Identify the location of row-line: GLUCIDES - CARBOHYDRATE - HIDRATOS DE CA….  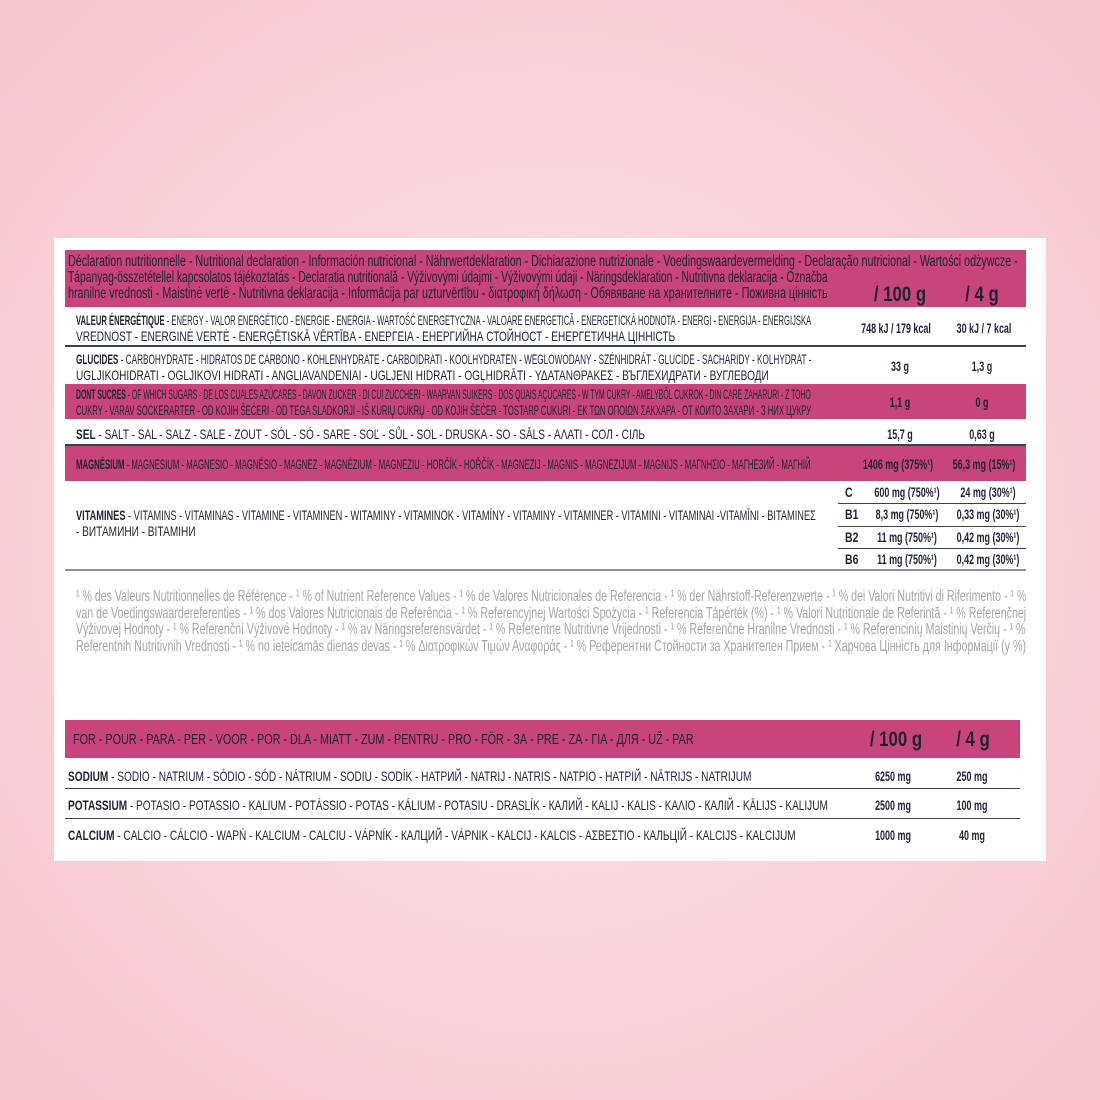
(443, 359).